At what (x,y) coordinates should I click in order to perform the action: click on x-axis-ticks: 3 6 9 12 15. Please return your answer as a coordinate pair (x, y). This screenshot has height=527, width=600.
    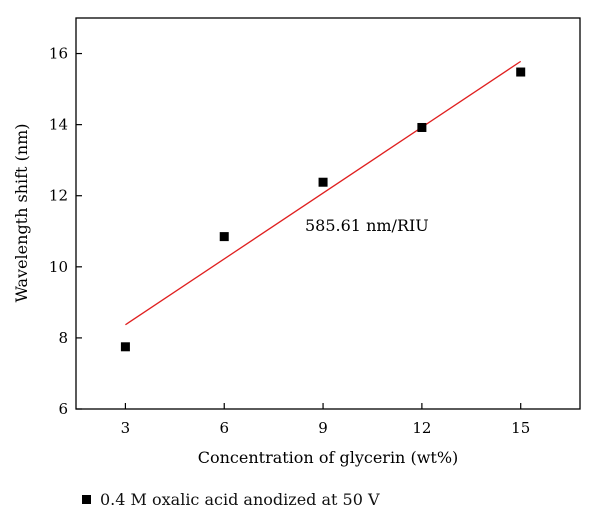
    Looking at the image, I should click on (325, 420).